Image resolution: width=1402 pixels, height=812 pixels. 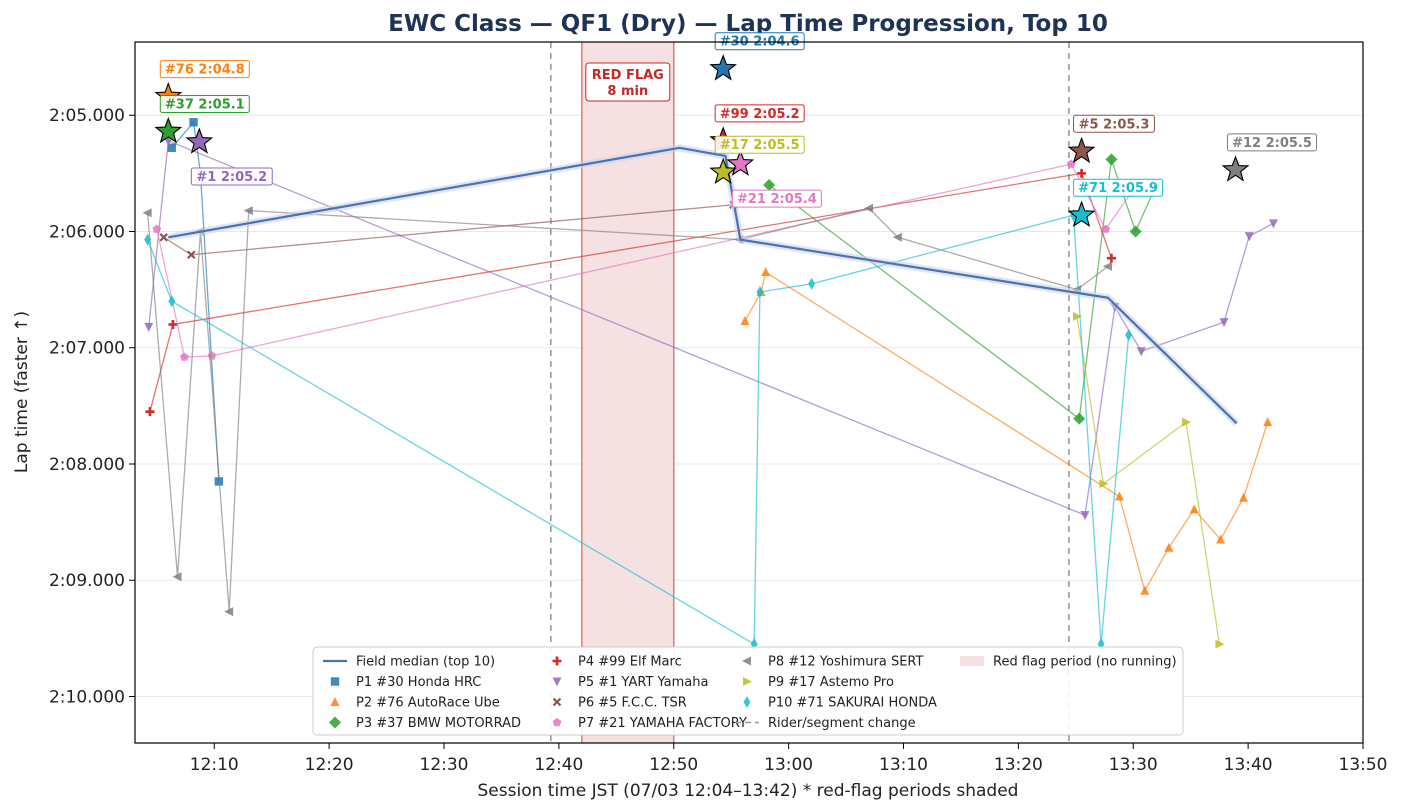 What do you see at coordinates (630, 662) in the screenshot?
I see `legend-entry-label: P4 #99 Elf Marc` at bounding box center [630, 662].